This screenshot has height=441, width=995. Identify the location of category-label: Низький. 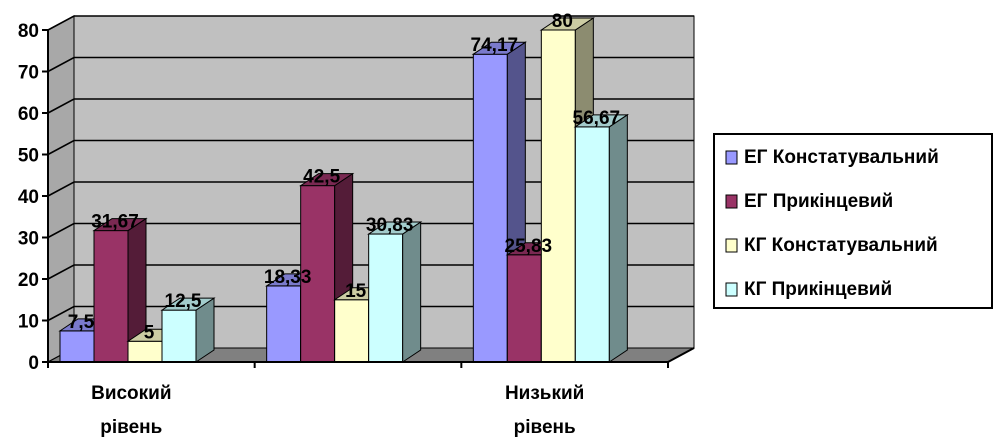
(544, 393).